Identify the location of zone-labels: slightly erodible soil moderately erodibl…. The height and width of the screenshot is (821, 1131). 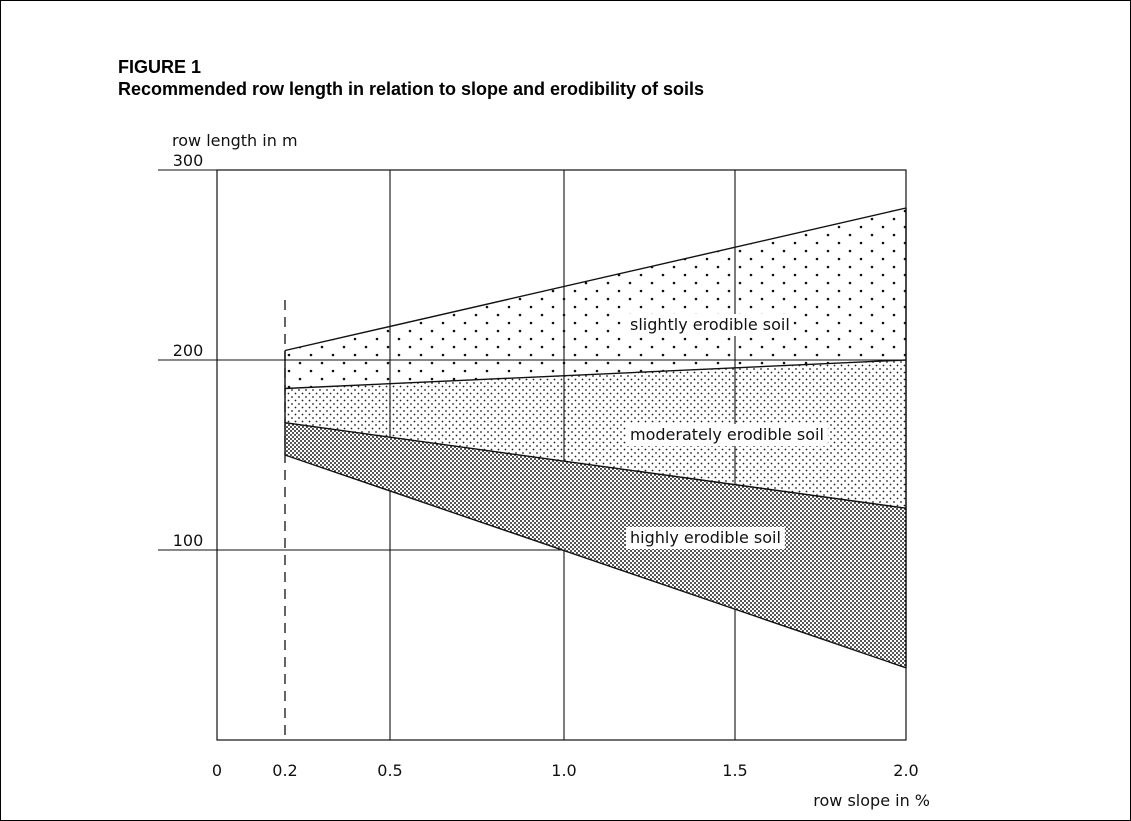
(727, 431).